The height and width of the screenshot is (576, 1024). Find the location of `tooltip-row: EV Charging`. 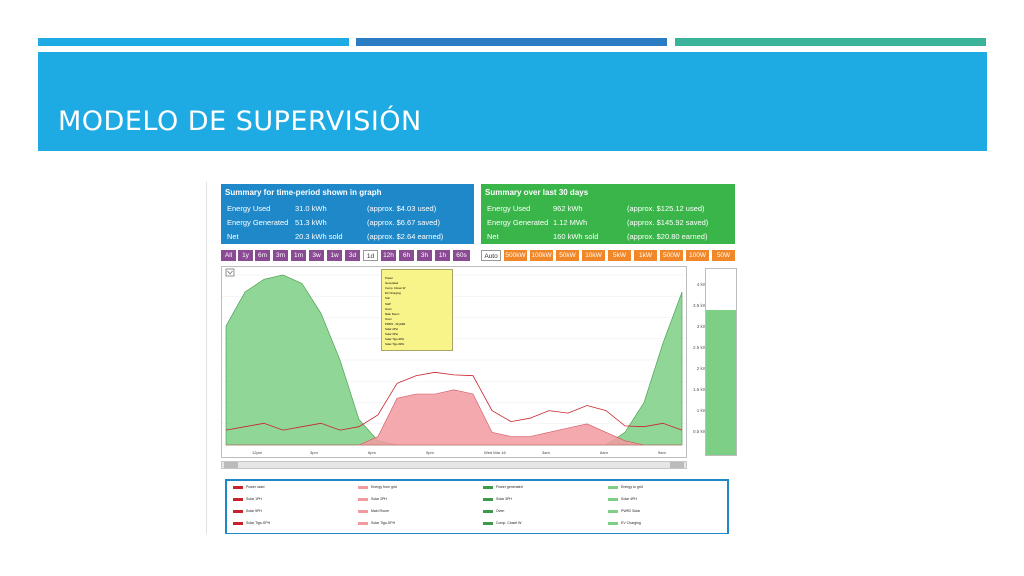

tooltip-row: EV Charging is located at coordinates (417, 293).